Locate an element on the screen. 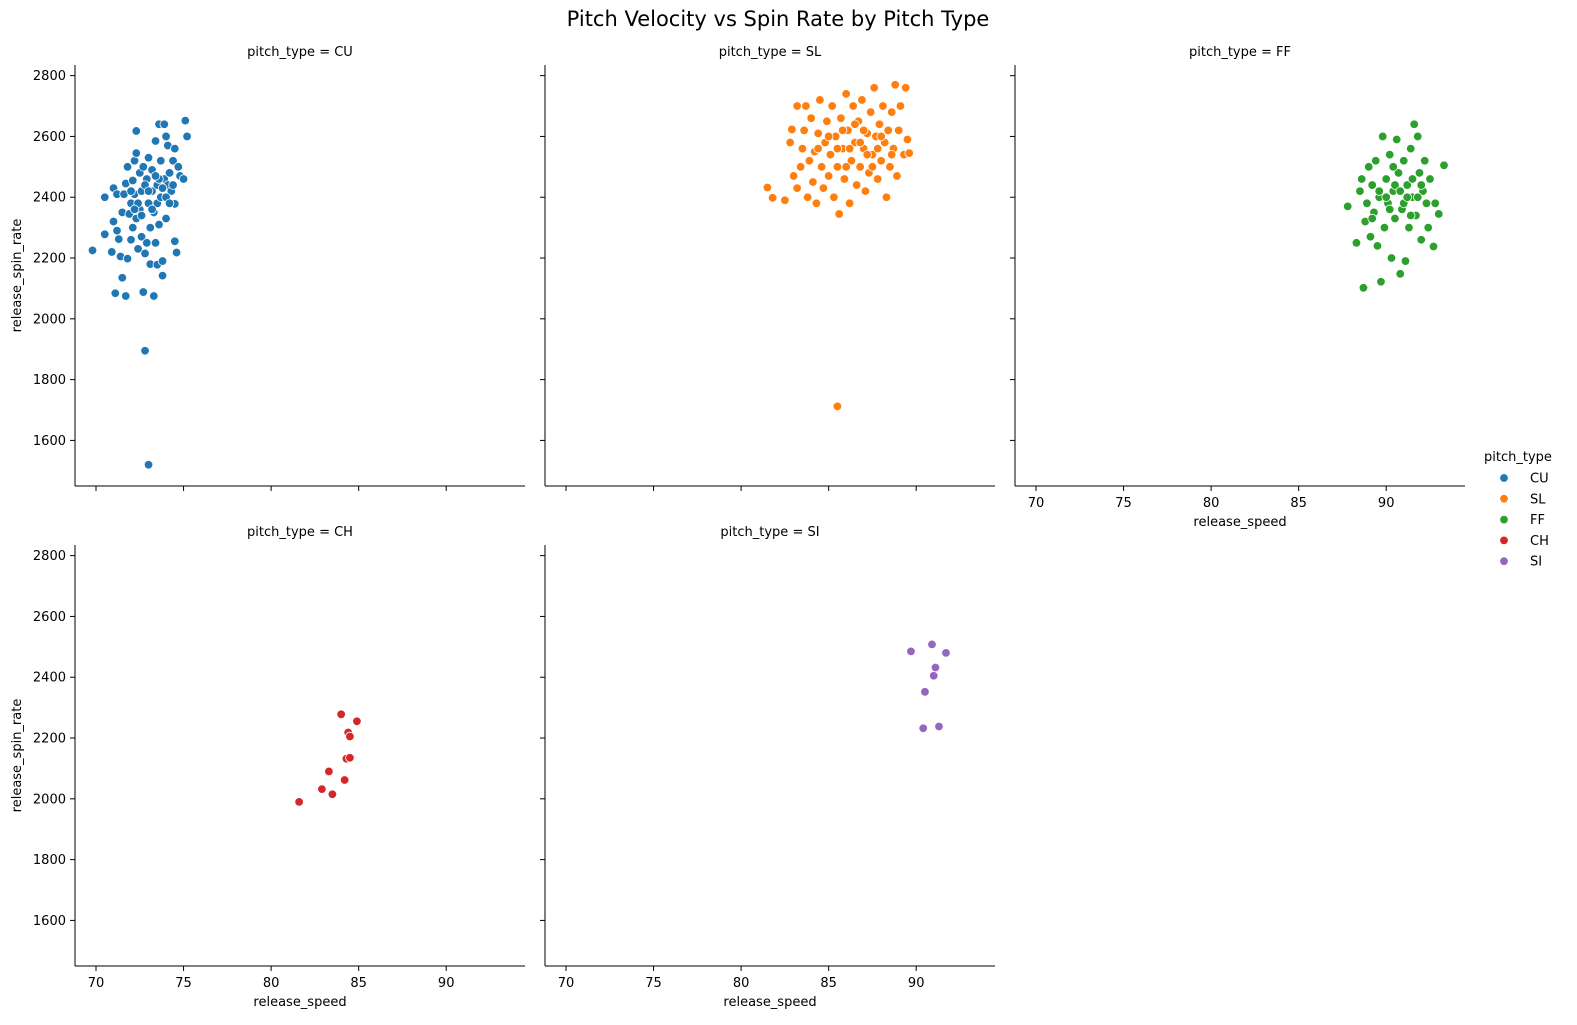 This screenshot has width=1577, height=1025. x-tick-label: 90 is located at coordinates (916, 983).